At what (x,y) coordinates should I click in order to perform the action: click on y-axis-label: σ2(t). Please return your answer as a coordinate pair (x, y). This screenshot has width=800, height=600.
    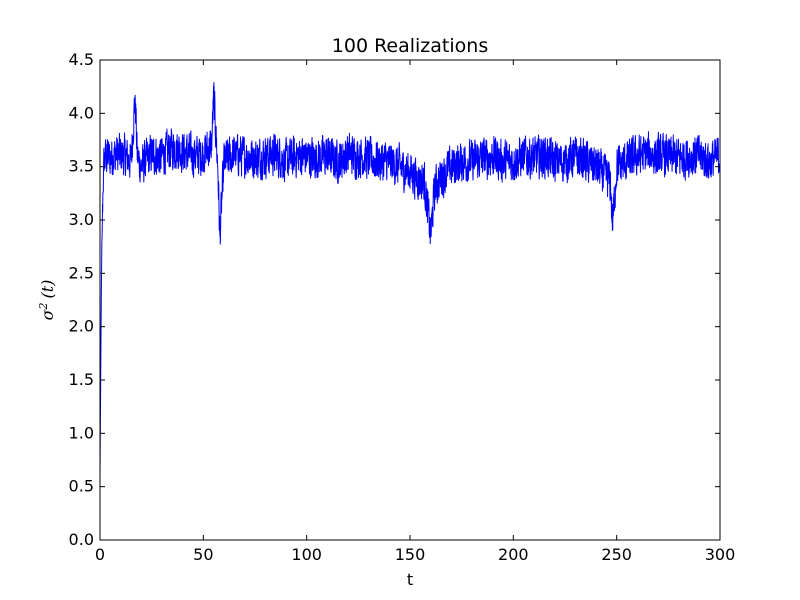
    Looking at the image, I should click on (47, 300).